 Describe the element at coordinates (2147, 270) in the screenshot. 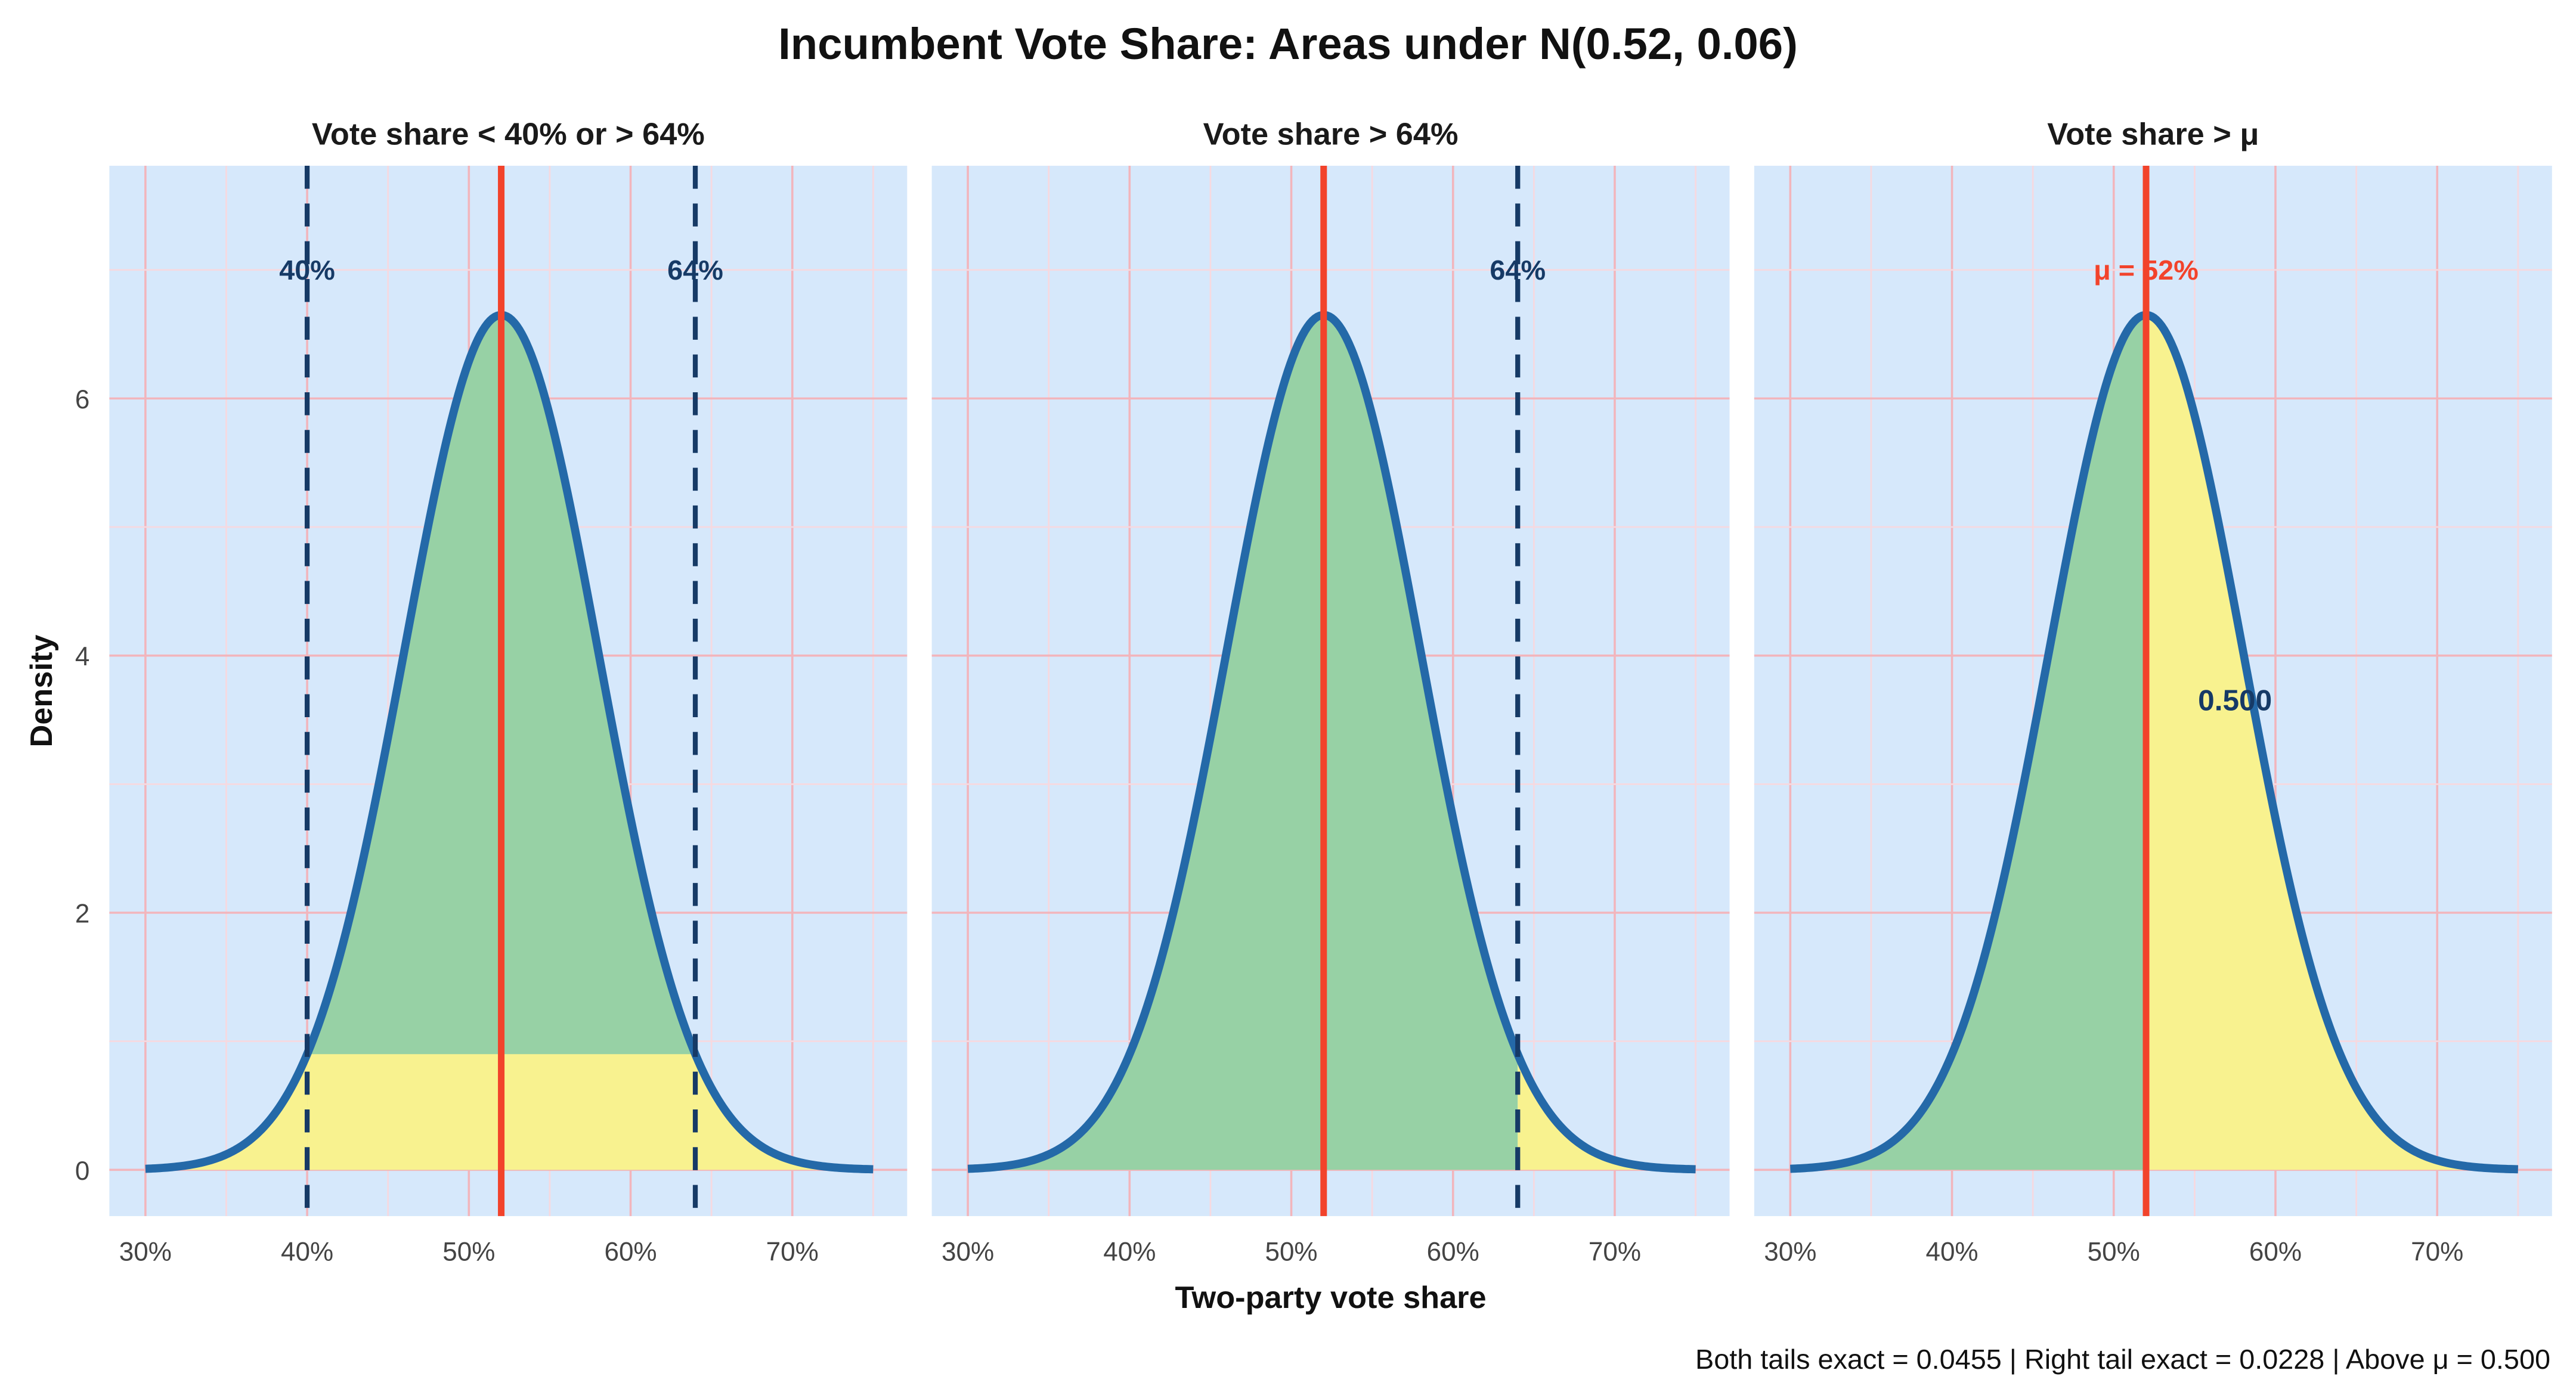

I see `mean-label: μ = 52%` at that location.